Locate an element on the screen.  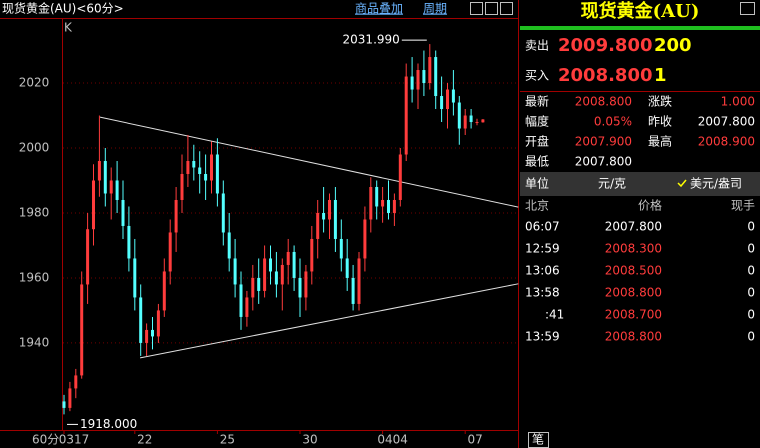
chart-title: 现货黄金(AU)<60分> is located at coordinates (63, 8).